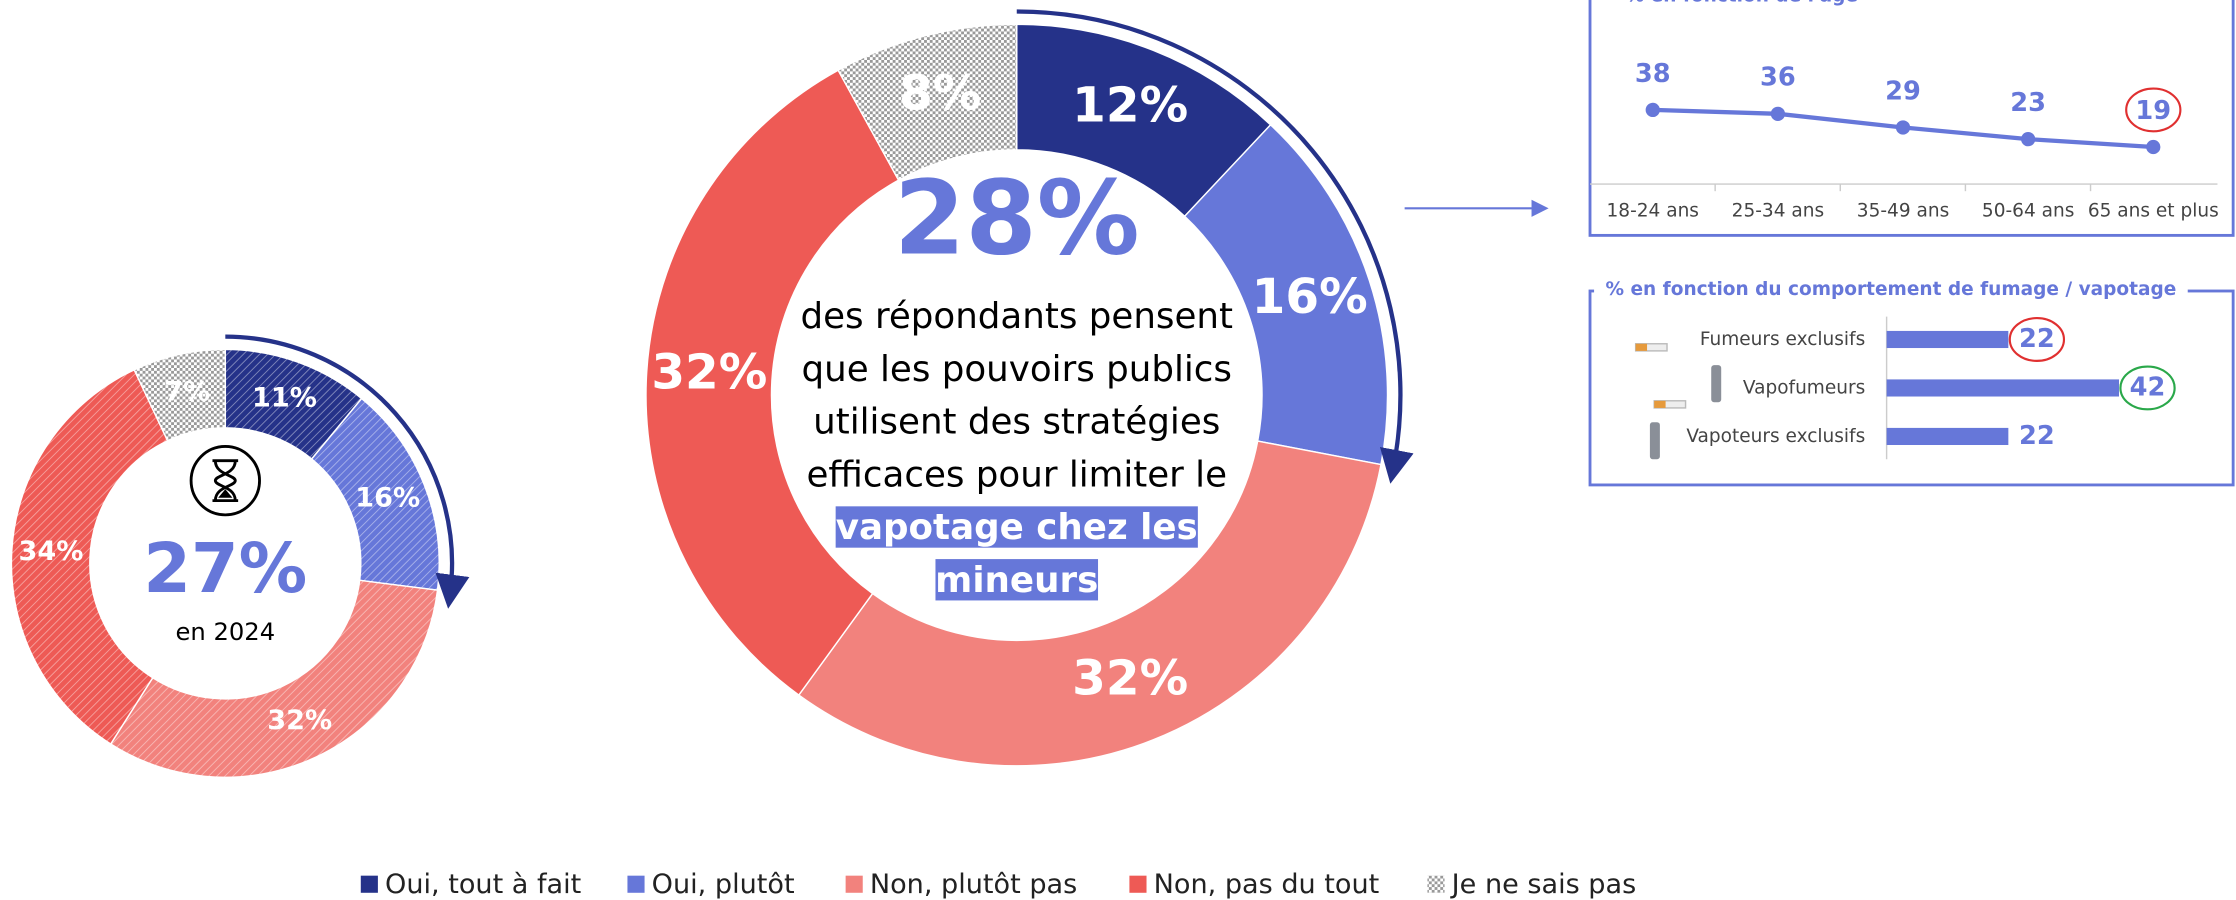 The image size is (2236, 900). What do you see at coordinates (940, 94) in the screenshot?
I see `slice-label: 8%` at bounding box center [940, 94].